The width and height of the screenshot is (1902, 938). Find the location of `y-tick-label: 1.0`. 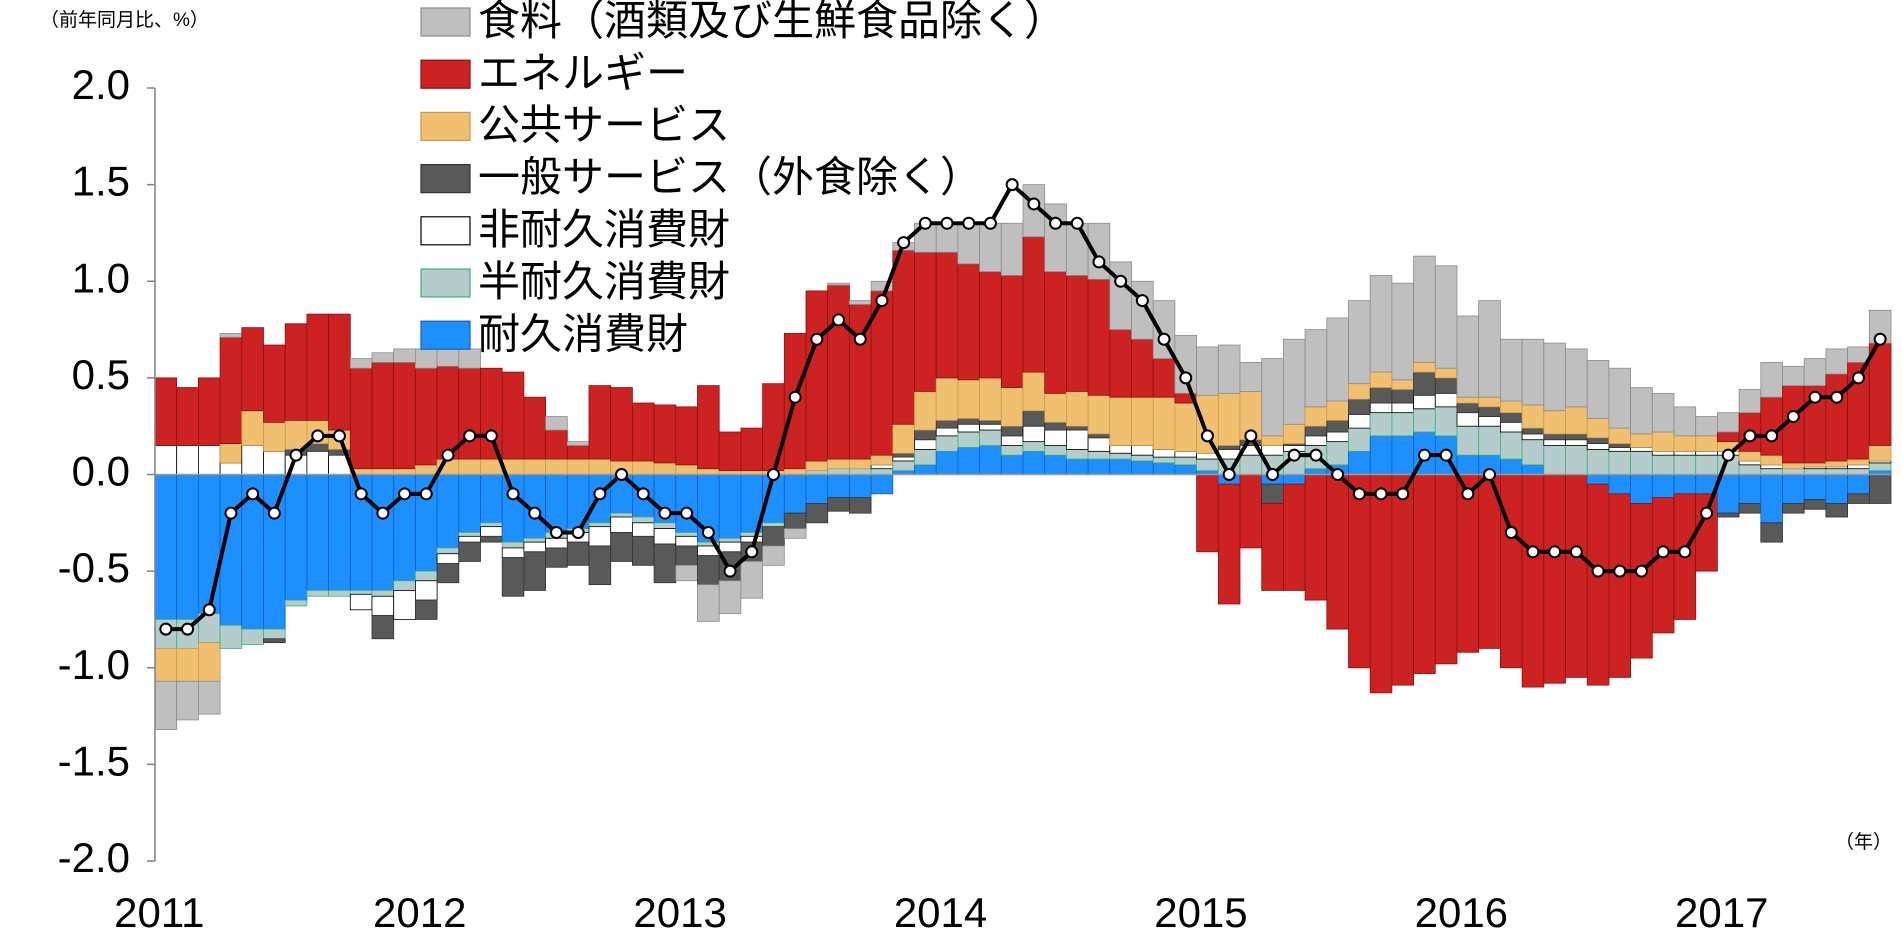

y-tick-label: 1.0 is located at coordinates (101, 277).